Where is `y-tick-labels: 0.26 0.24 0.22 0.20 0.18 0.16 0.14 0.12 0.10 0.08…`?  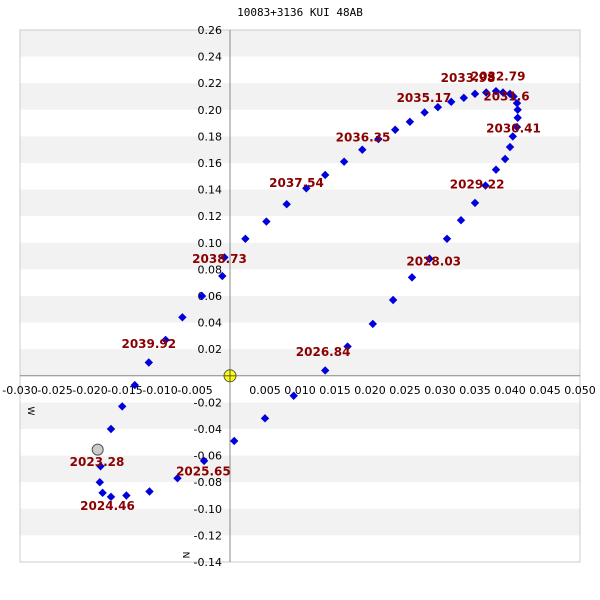
y-tick-labels: 0.26 0.24 0.22 0.20 0.18 0.16 0.14 0.12 0.10 0.08… is located at coordinates (208, 296).